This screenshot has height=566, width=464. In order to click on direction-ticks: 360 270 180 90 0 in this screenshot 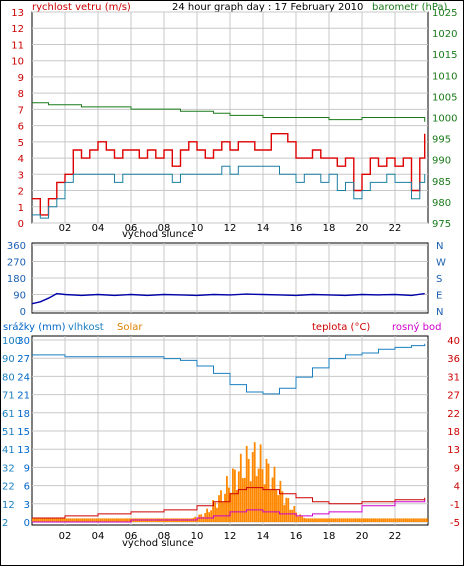, I will do `click(16, 279)`.